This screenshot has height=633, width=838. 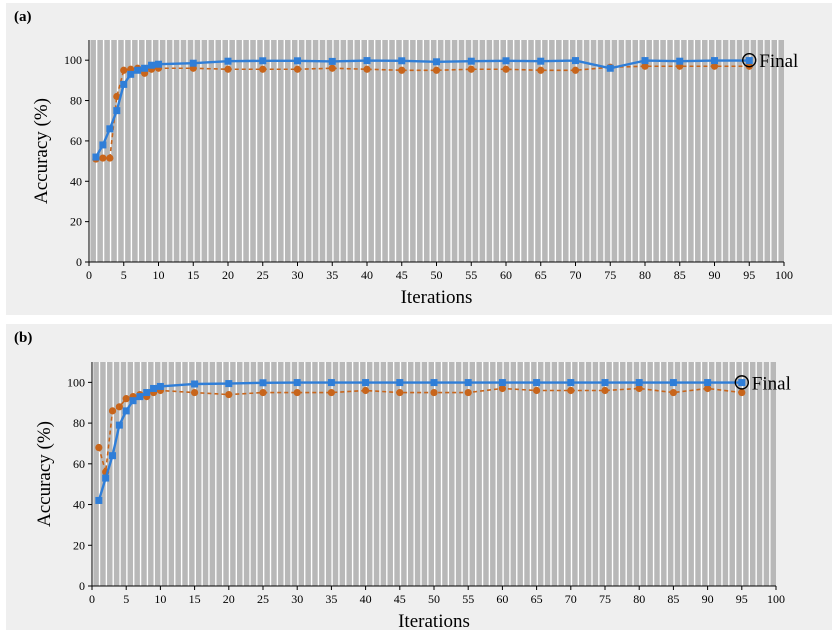 What do you see at coordinates (76, 222) in the screenshot?
I see `y-tick-label: 20` at bounding box center [76, 222].